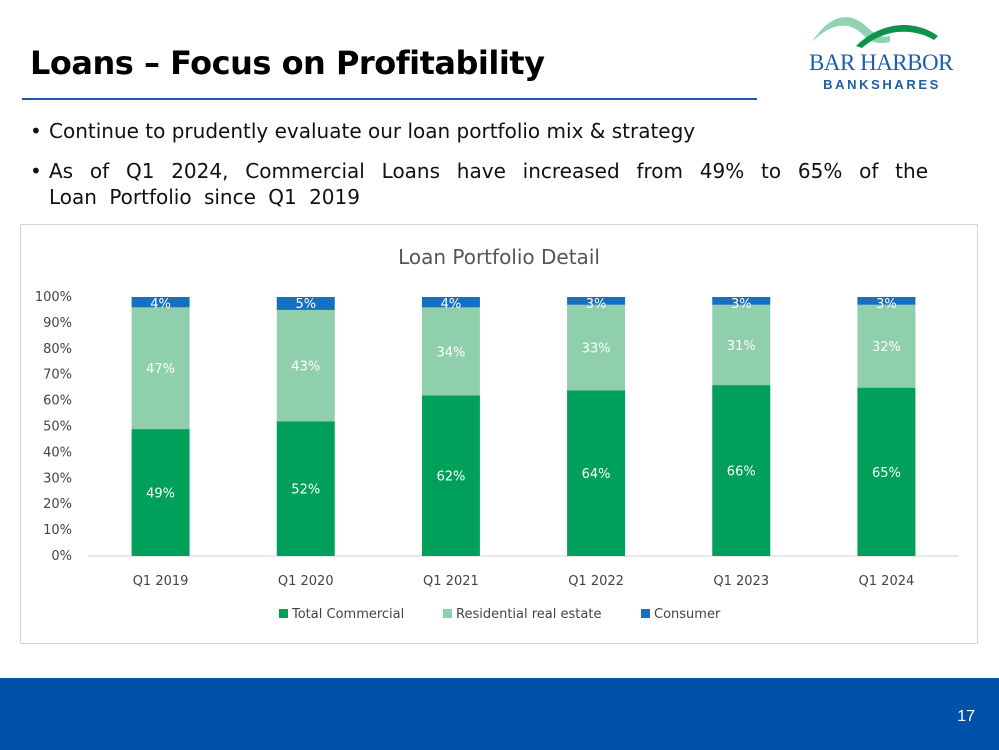 The image size is (999, 750). What do you see at coordinates (287, 63) in the screenshot?
I see `page-title: Loans – Focus on Profitability` at bounding box center [287, 63].